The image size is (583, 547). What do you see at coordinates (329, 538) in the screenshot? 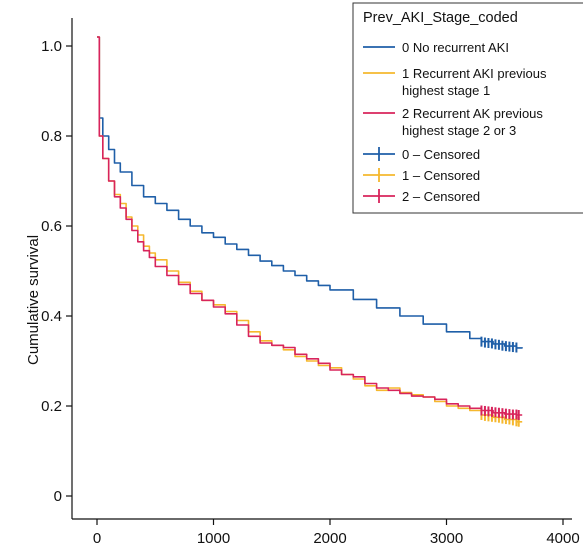
I see `x-tick-label: 2000` at bounding box center [329, 538].